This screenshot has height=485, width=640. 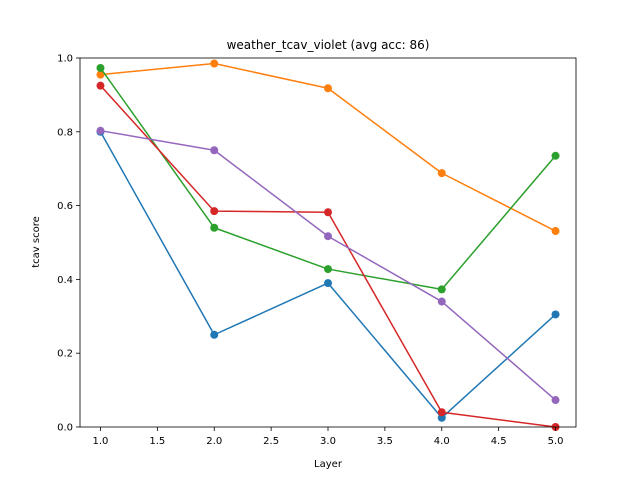 What do you see at coordinates (65, 280) in the screenshot?
I see `y-tick-label-3: 0.4` at bounding box center [65, 280].